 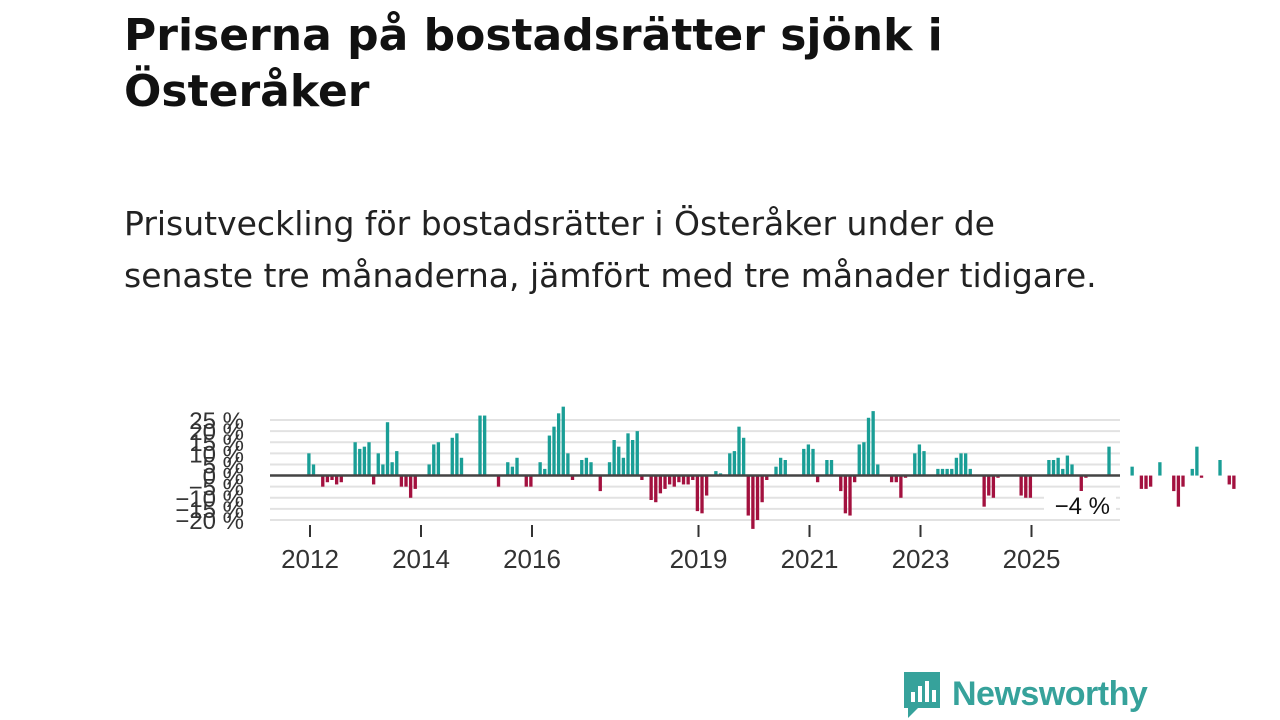 What do you see at coordinates (921, 559) in the screenshot?
I see `x-tick-label: 2023` at bounding box center [921, 559].